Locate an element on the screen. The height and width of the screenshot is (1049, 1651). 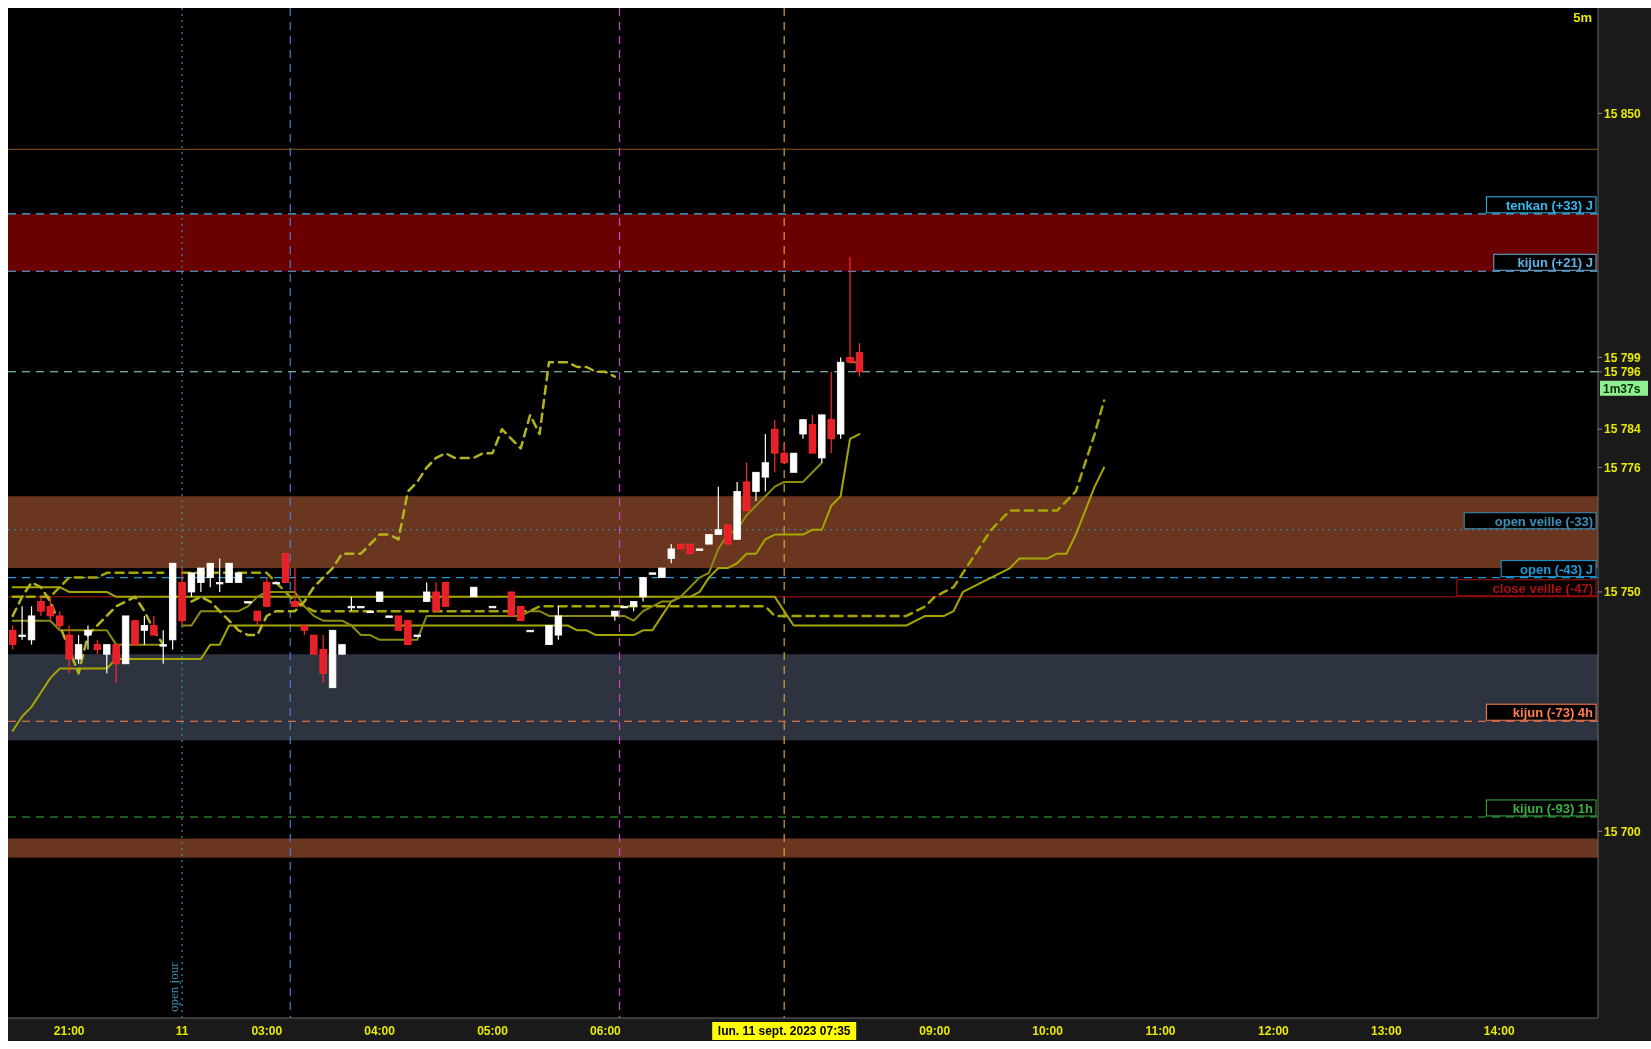
ref-line-label: open veille (-33) is located at coordinates (1543, 521).